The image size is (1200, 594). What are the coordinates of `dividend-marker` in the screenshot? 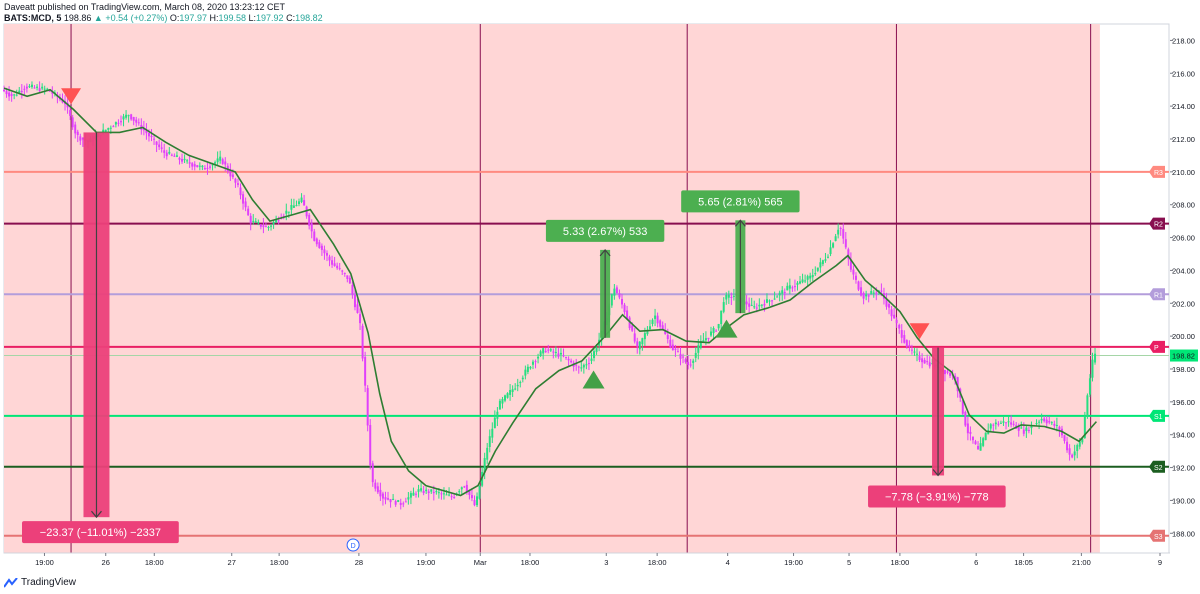 It's located at (353, 545).